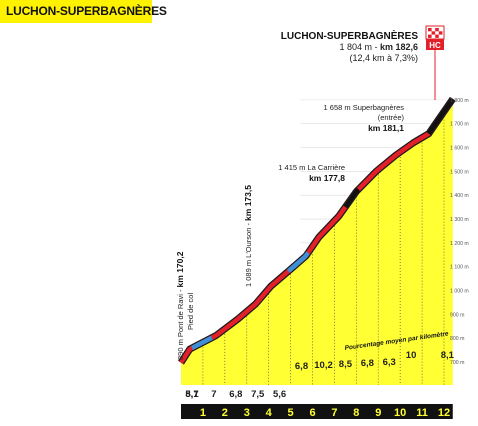 This screenshot has height=426, width=478. What do you see at coordinates (378, 413) in the screenshot?
I see `km-tick-label: 9` at bounding box center [378, 413].